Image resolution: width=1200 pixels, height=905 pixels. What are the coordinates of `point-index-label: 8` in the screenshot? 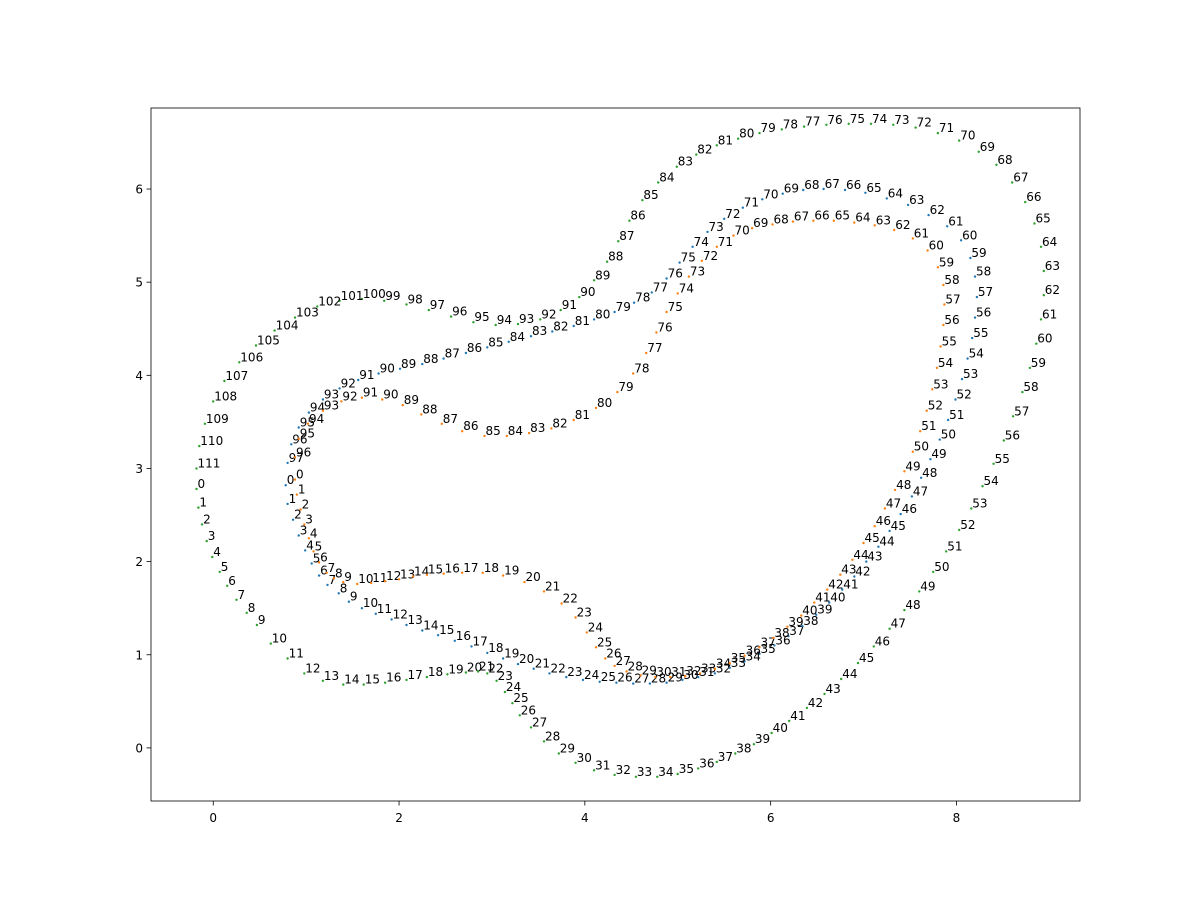 It's located at (252, 608).